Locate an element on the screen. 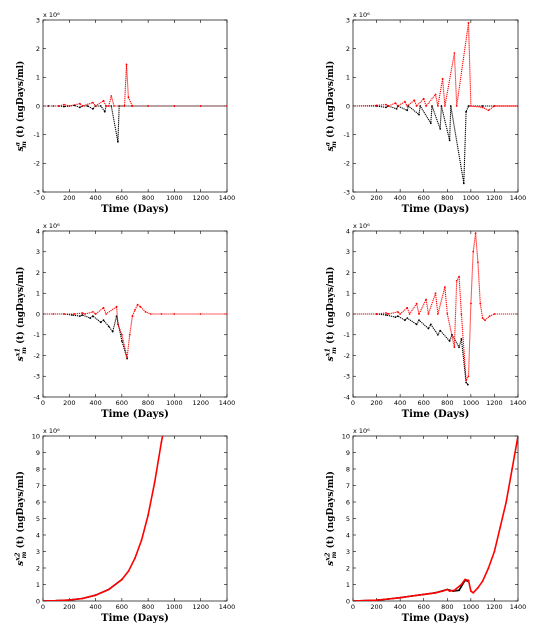  y-tick-label: 1 is located at coordinates (38, 585).